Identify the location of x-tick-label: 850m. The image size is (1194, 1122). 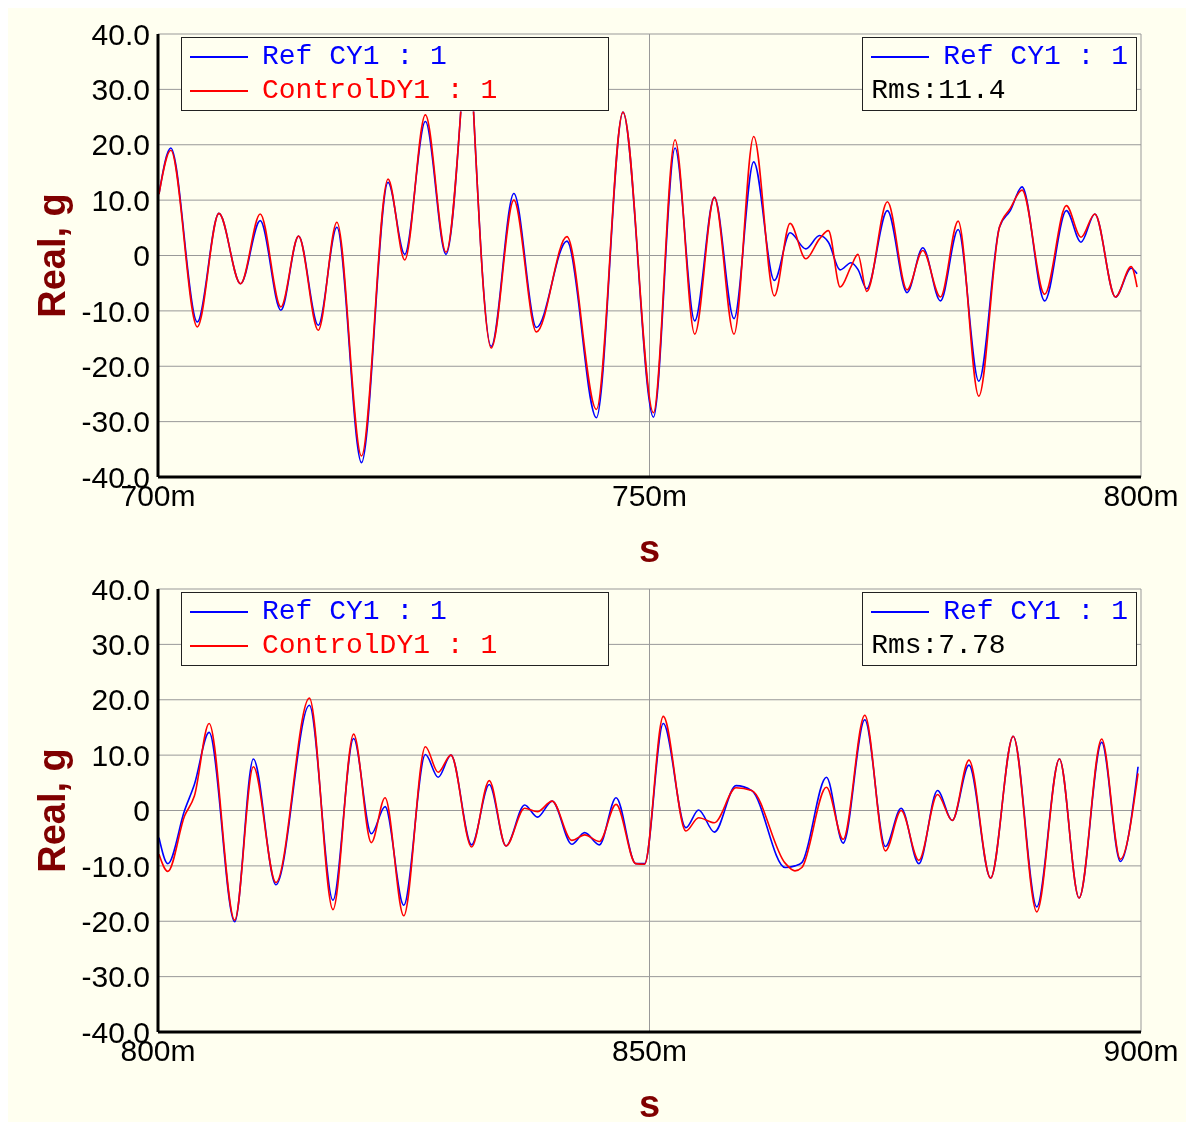
(649, 1051).